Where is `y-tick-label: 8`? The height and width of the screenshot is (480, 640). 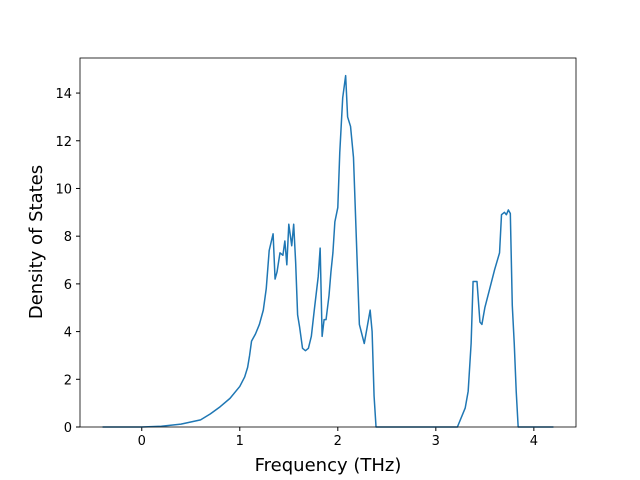
y-tick-label: 8 is located at coordinates (68, 237).